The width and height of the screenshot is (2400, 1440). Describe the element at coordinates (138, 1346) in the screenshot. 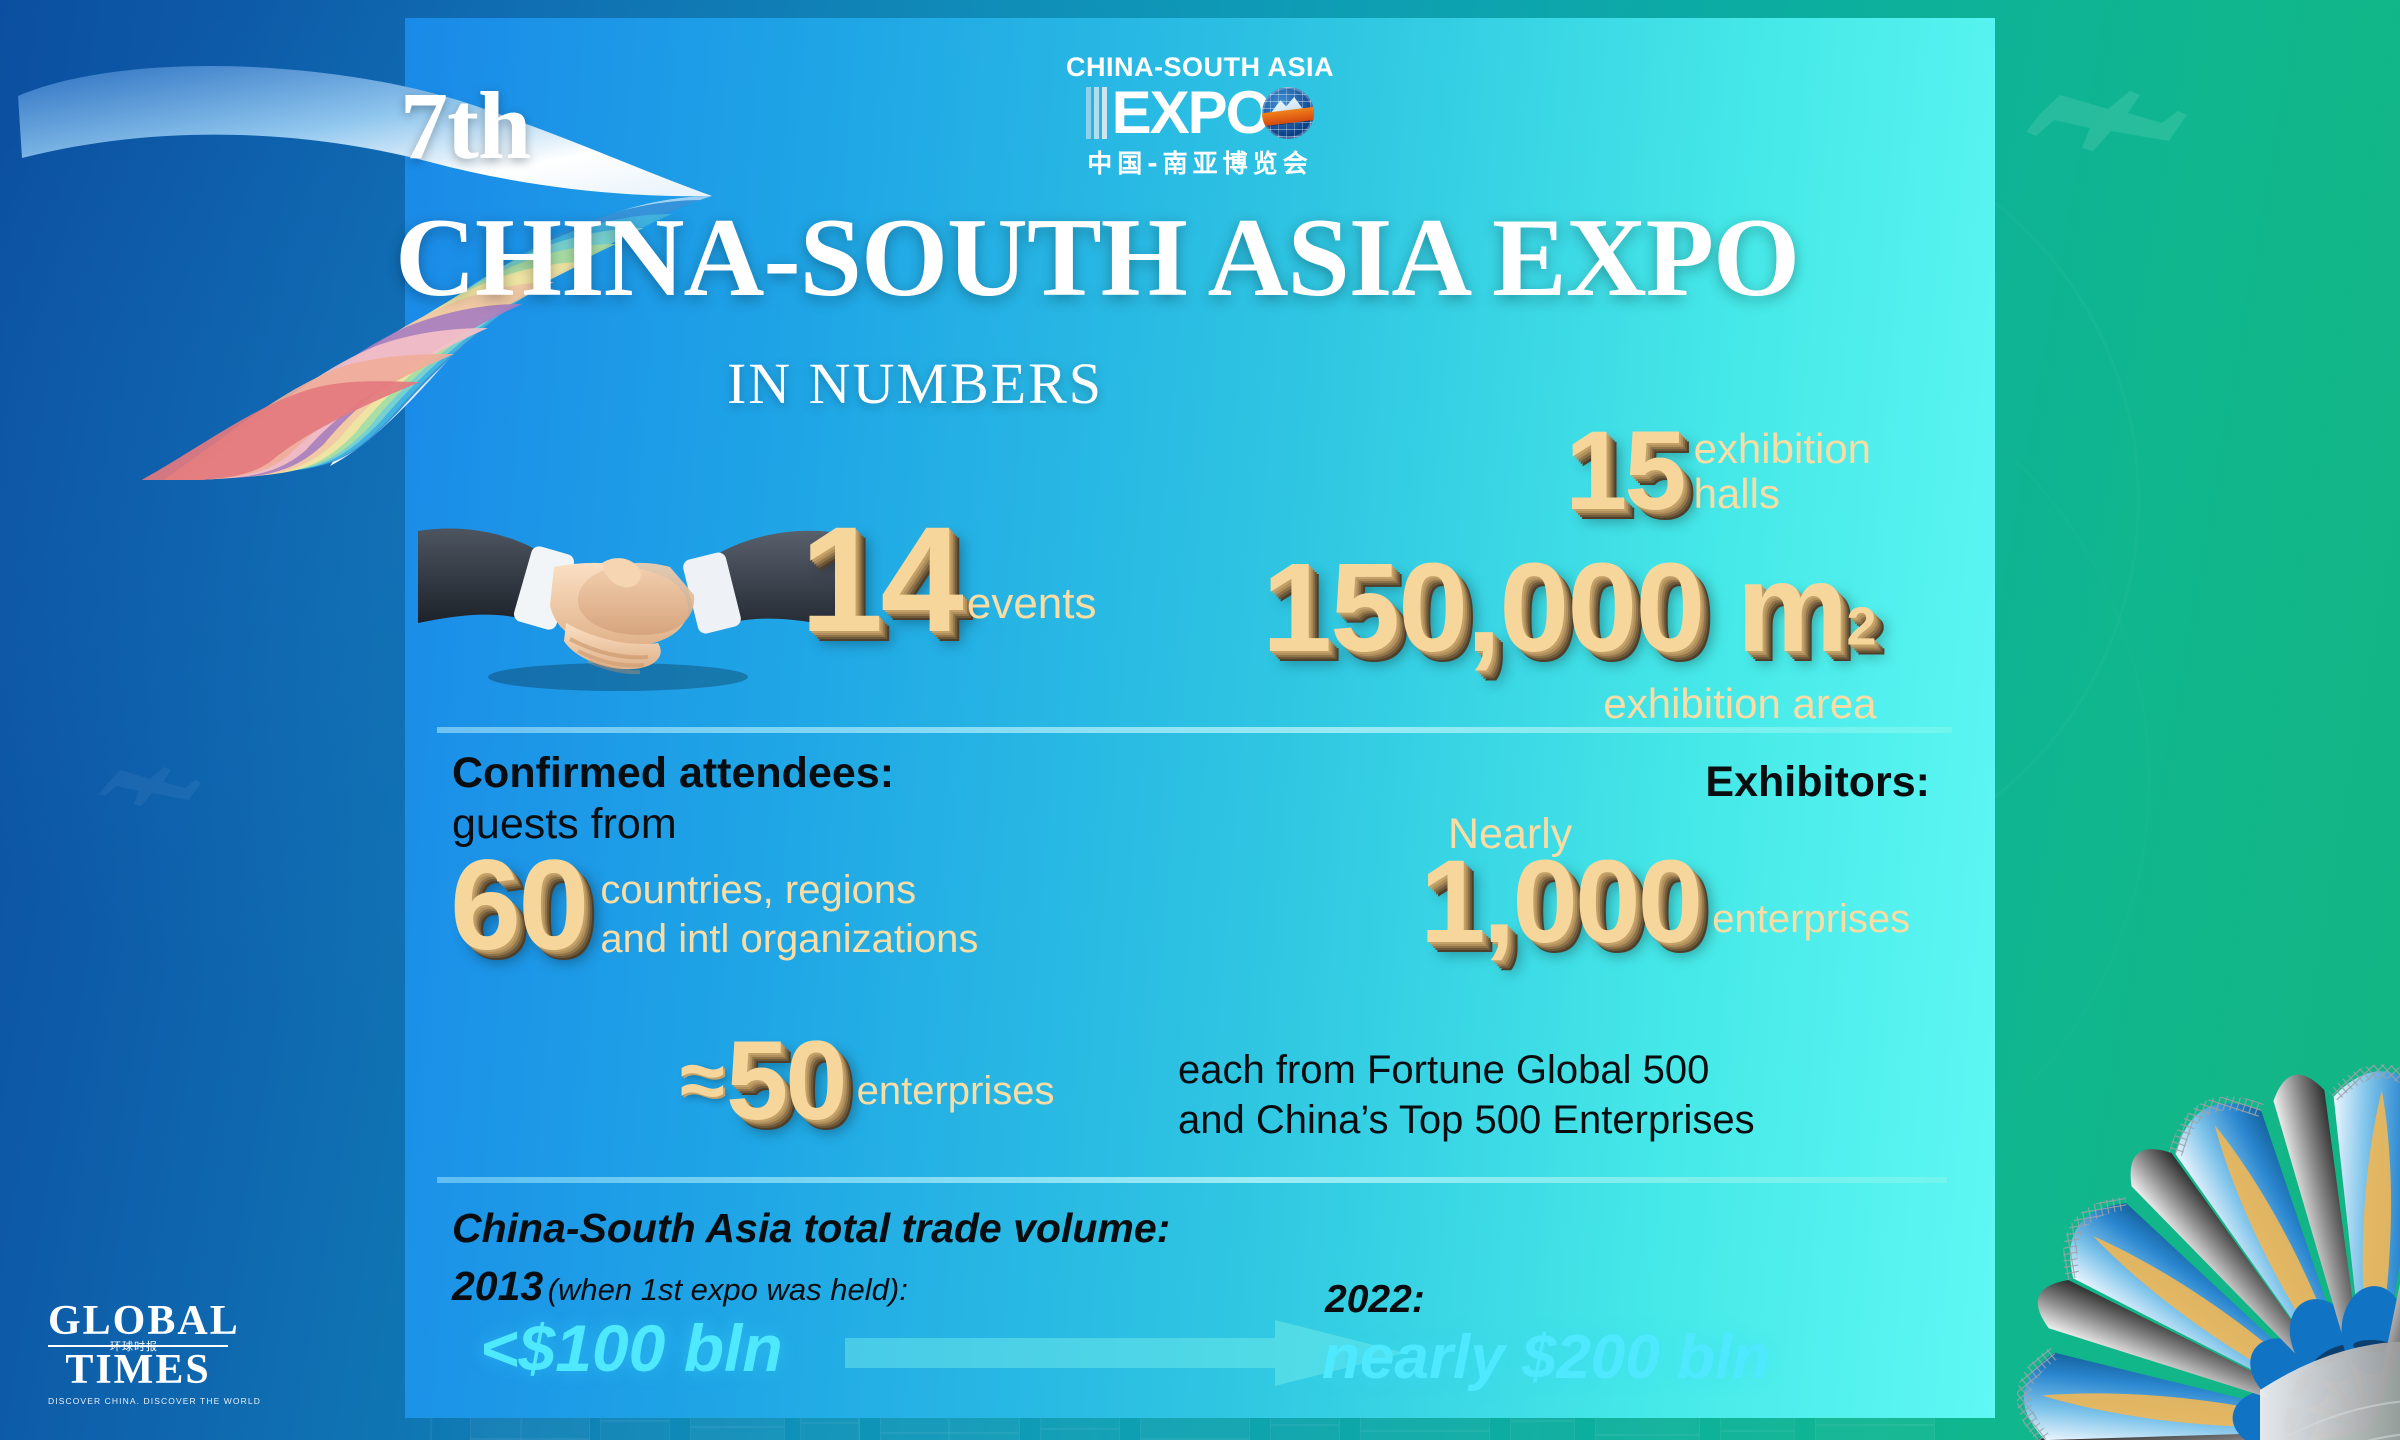

I see `gt-rule` at that location.